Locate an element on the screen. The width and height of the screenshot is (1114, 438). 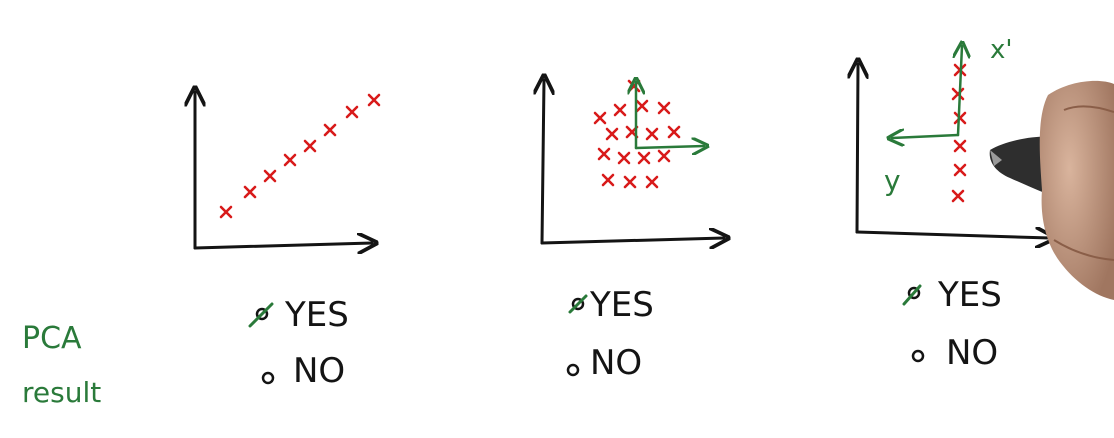
panel-vertical: x' y YES NO is located at coordinates (953, 204).